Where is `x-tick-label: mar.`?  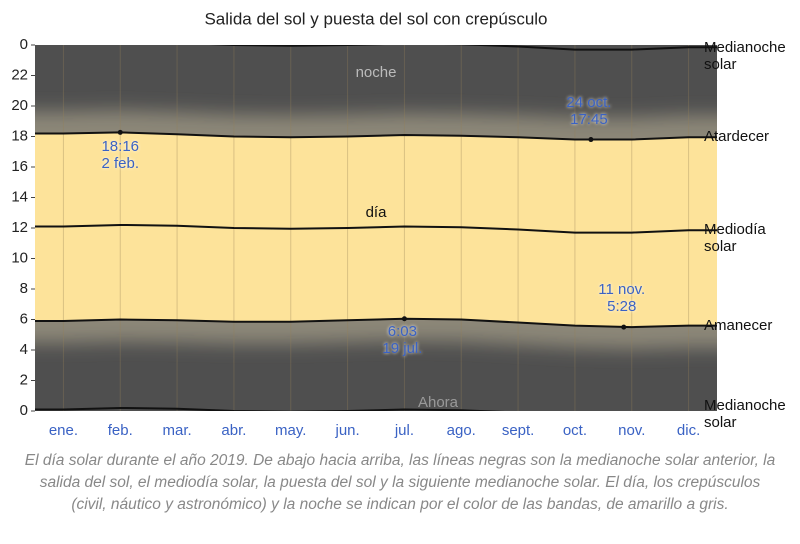 x-tick-label: mar. is located at coordinates (176, 430).